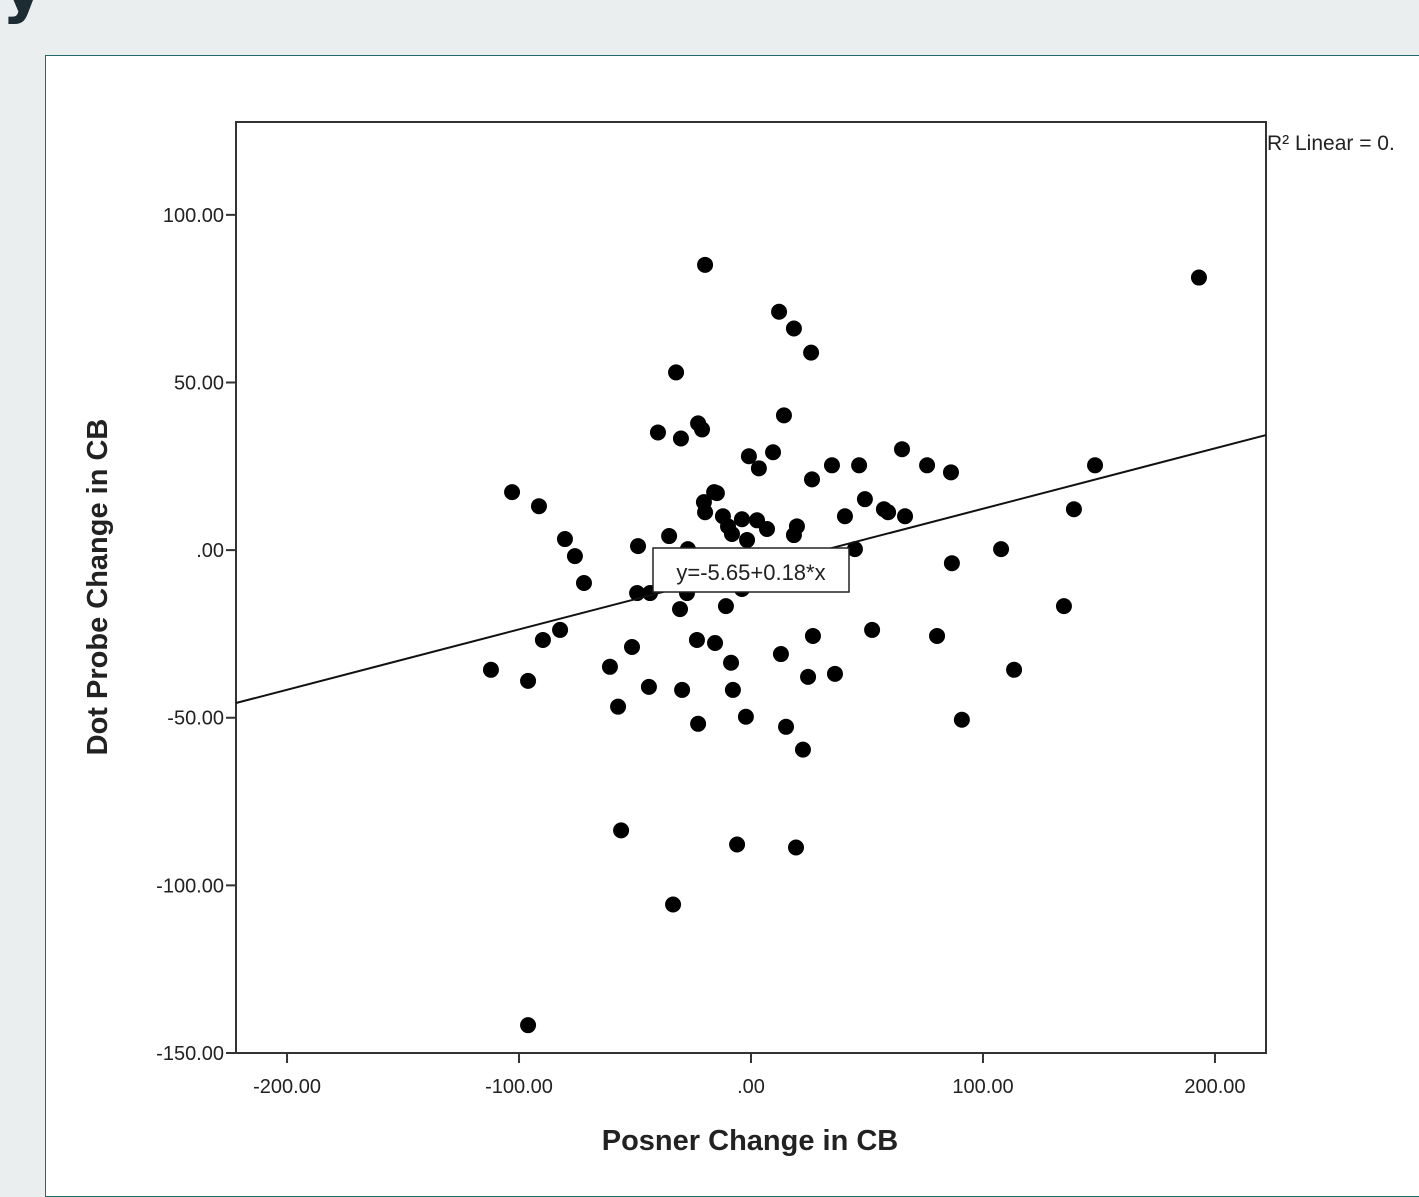  Describe the element at coordinates (210, 551) in the screenshot. I see `y-tick-label: .00` at that location.